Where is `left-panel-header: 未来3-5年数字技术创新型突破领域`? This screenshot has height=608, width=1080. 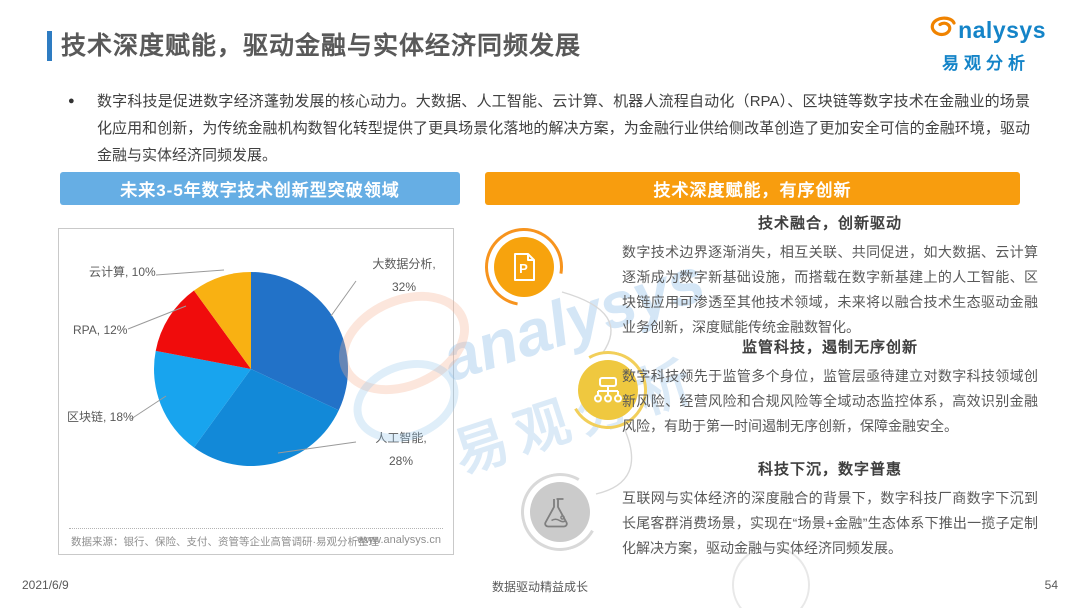 left-panel-header: 未来3-5年数字技术创新型突破领域 is located at coordinates (260, 188).